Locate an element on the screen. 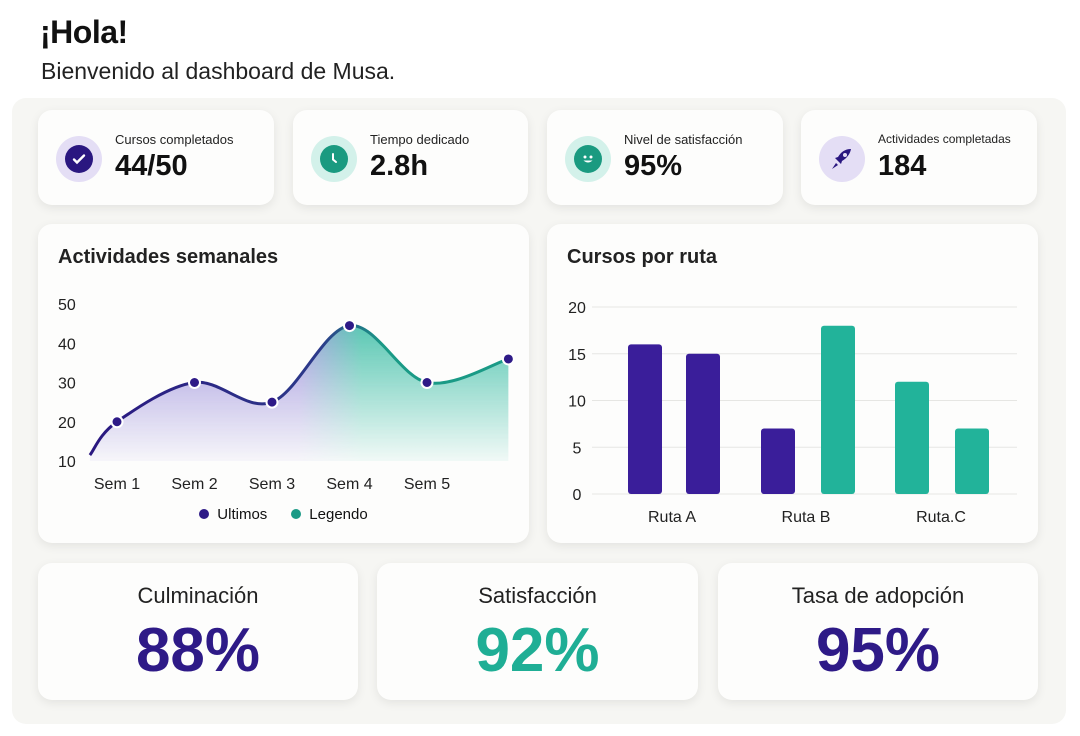  kpi-card-adopcion: Tasa de adopción 95% is located at coordinates (878, 631).